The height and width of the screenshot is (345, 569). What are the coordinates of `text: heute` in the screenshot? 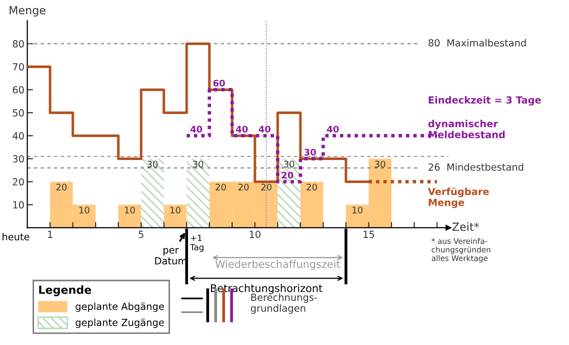 It's located at (16, 236).